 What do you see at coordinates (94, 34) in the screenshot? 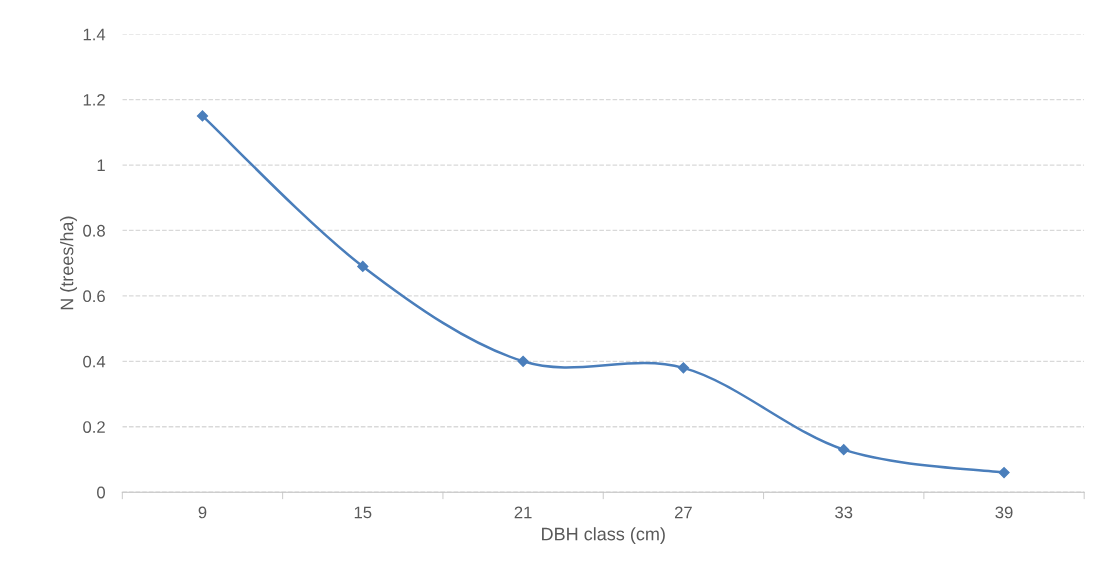
I see `y-tick-label: 1.4` at bounding box center [94, 34].